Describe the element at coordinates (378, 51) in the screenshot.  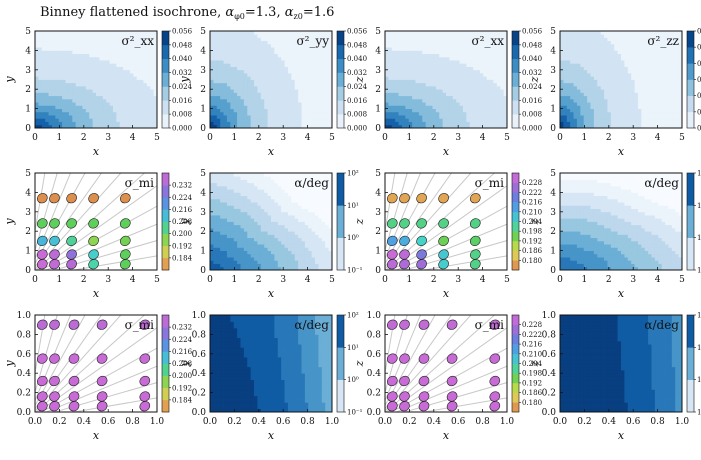
I see `y-tick-label: 4` at that location.